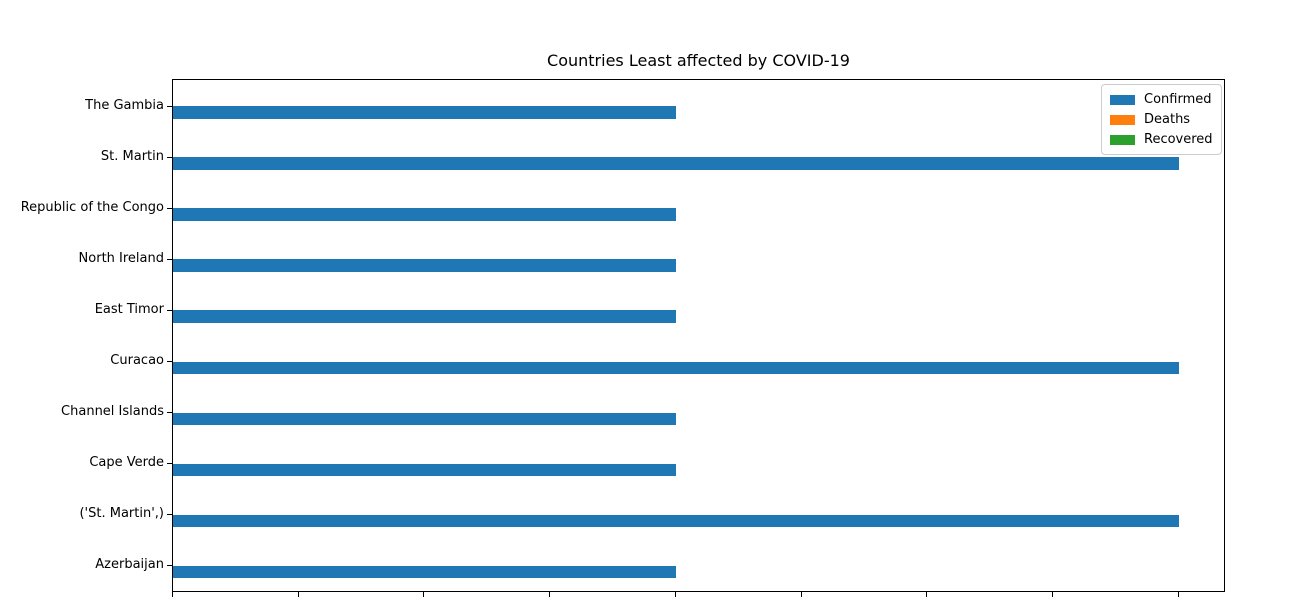 The image size is (1298, 601). I want to click on y-axis-label: Channel Islands, so click(112, 412).